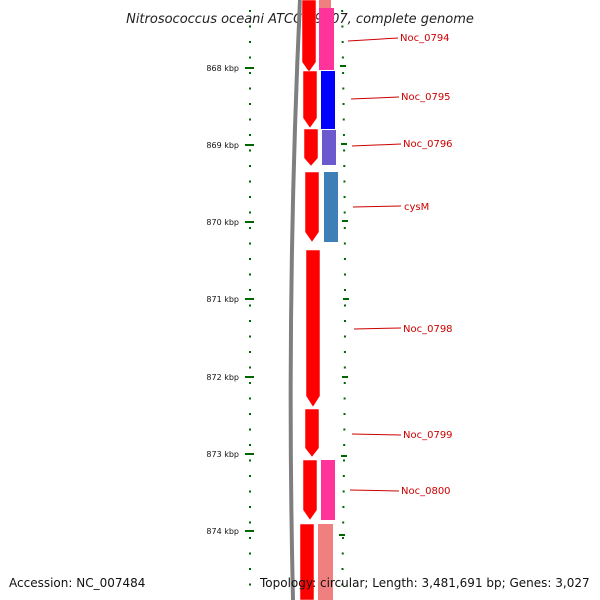 The height and width of the screenshot is (600, 600). What do you see at coordinates (344, 300) in the screenshot?
I see `right-ticks` at bounding box center [344, 300].